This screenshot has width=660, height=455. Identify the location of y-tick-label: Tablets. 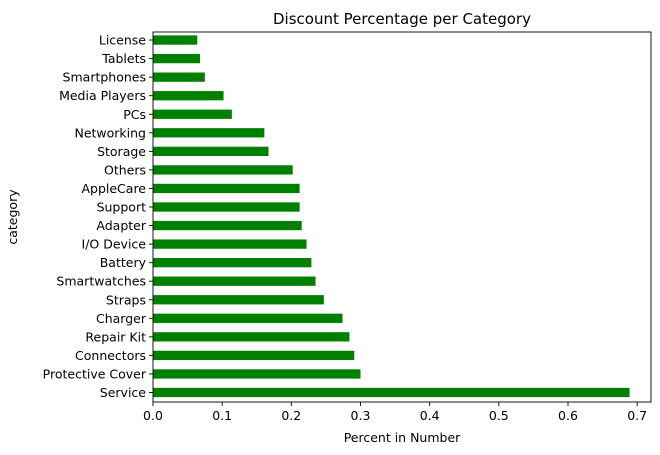
(123, 58).